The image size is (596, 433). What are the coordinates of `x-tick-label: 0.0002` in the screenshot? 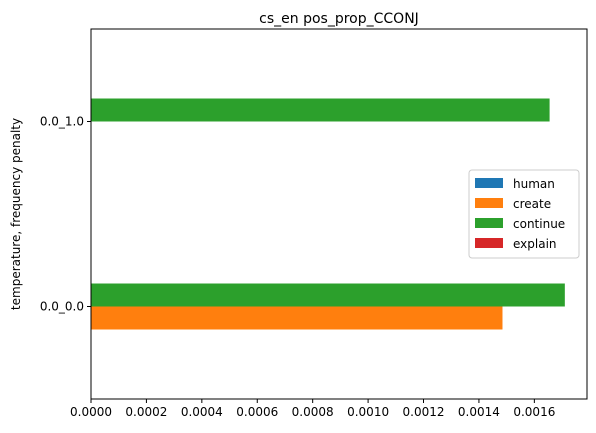 It's located at (146, 412).